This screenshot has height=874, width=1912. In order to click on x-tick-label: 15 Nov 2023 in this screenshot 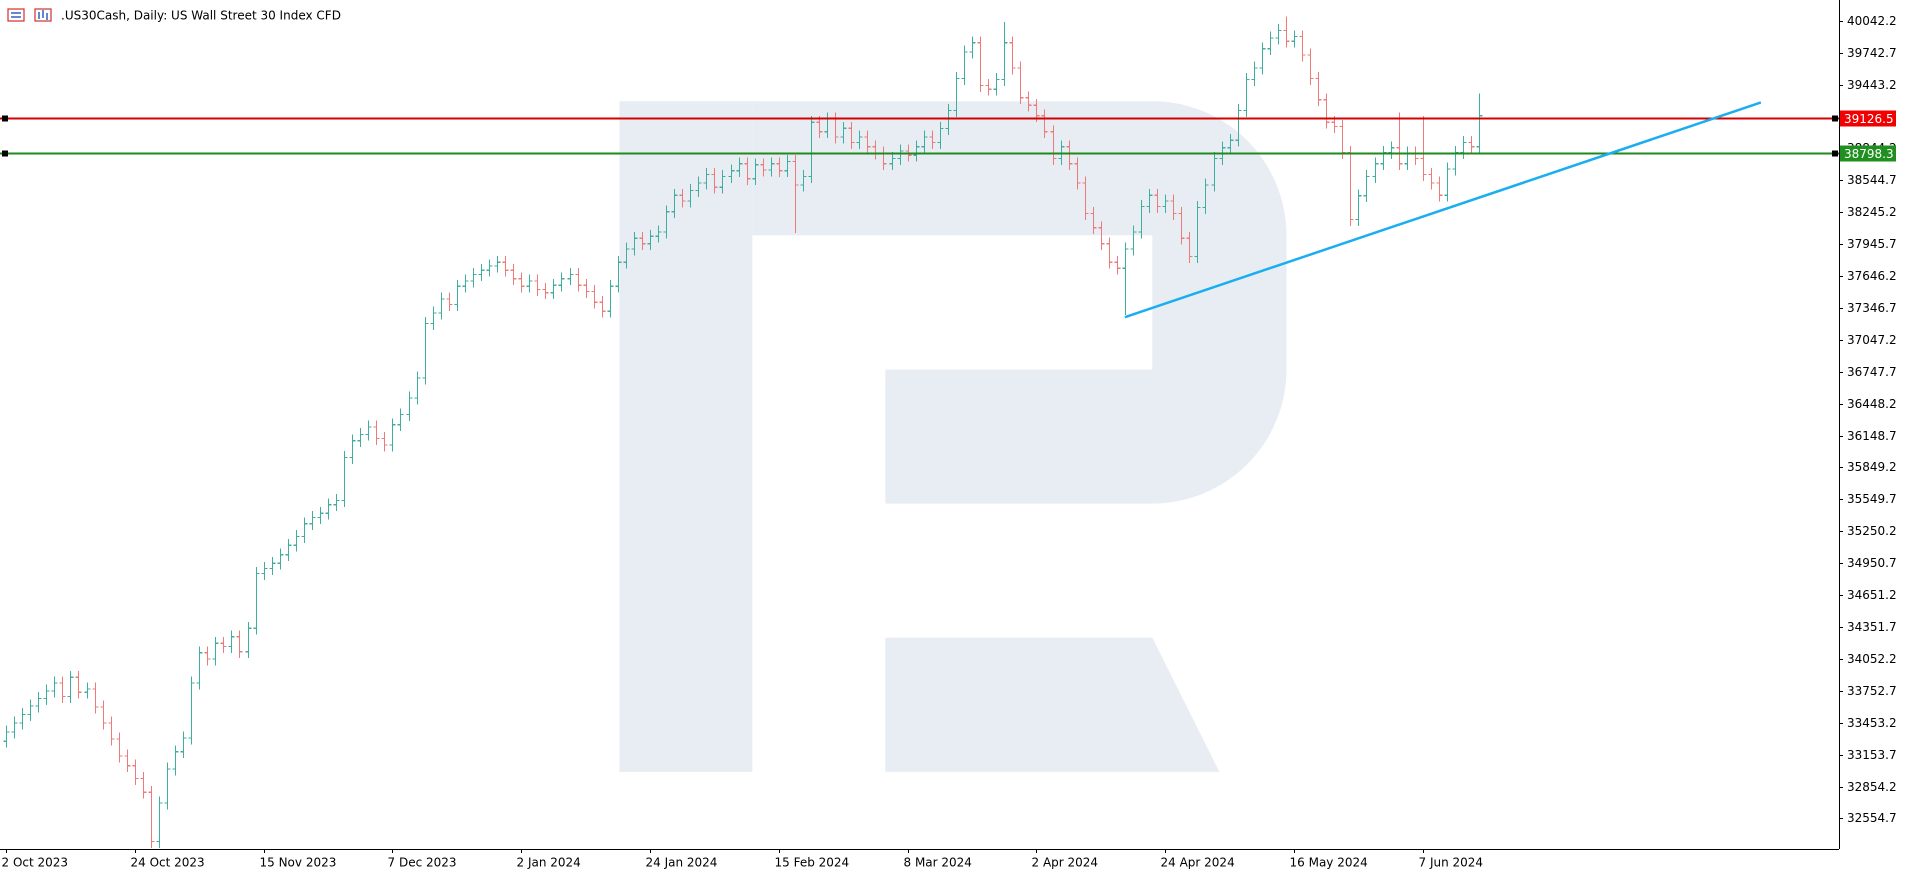, I will do `click(298, 863)`.